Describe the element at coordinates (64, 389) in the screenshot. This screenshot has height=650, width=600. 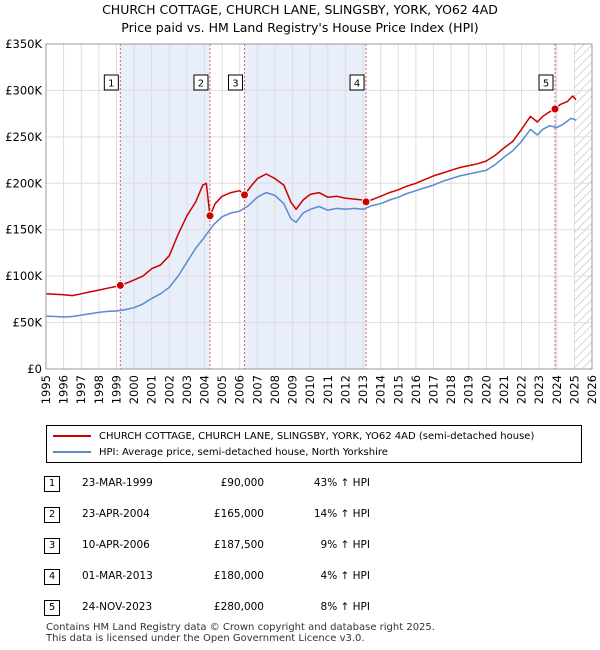
I see `x-tick-label: 1996` at that location.